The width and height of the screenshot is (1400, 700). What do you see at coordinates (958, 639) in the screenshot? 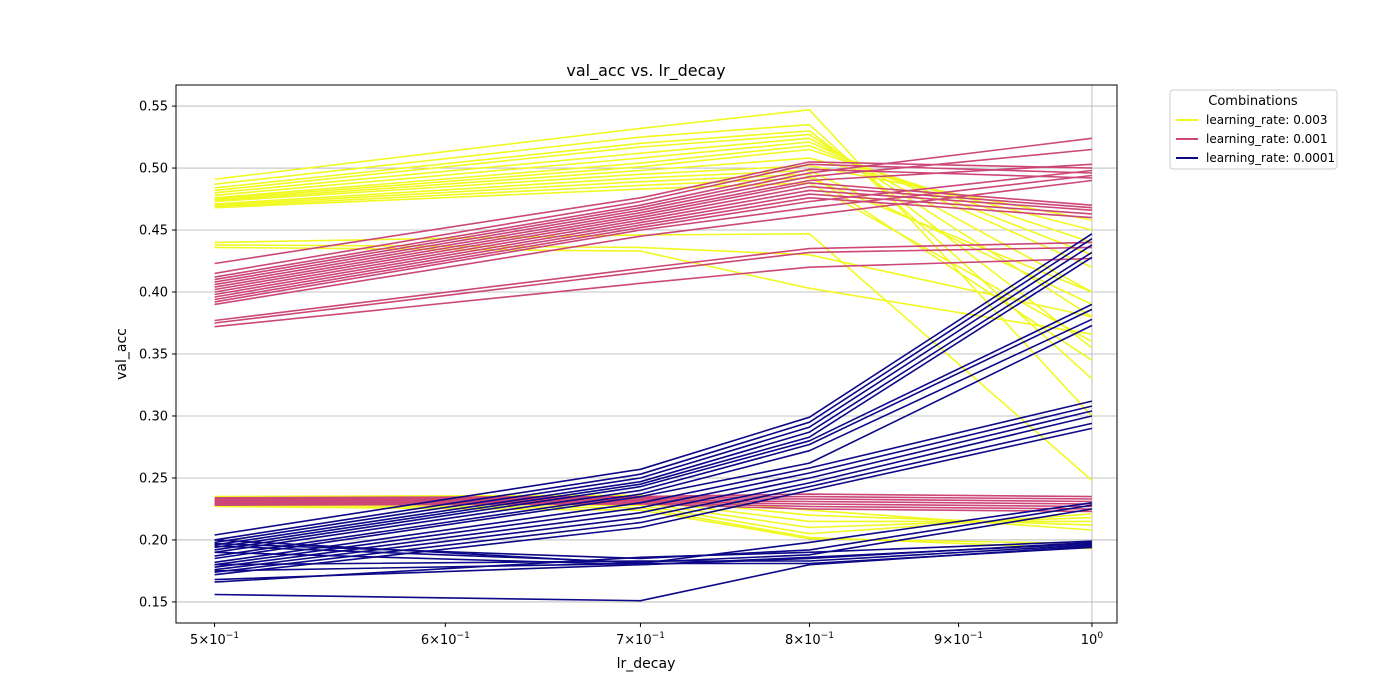
I see `x-tick-label: 9×10⁻¹` at bounding box center [958, 639].